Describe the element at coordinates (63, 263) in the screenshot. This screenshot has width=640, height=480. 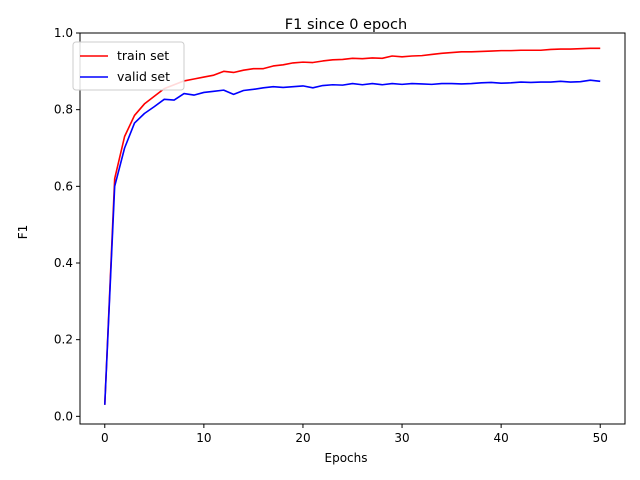
I see `y-tick-label: 0.4` at that location.